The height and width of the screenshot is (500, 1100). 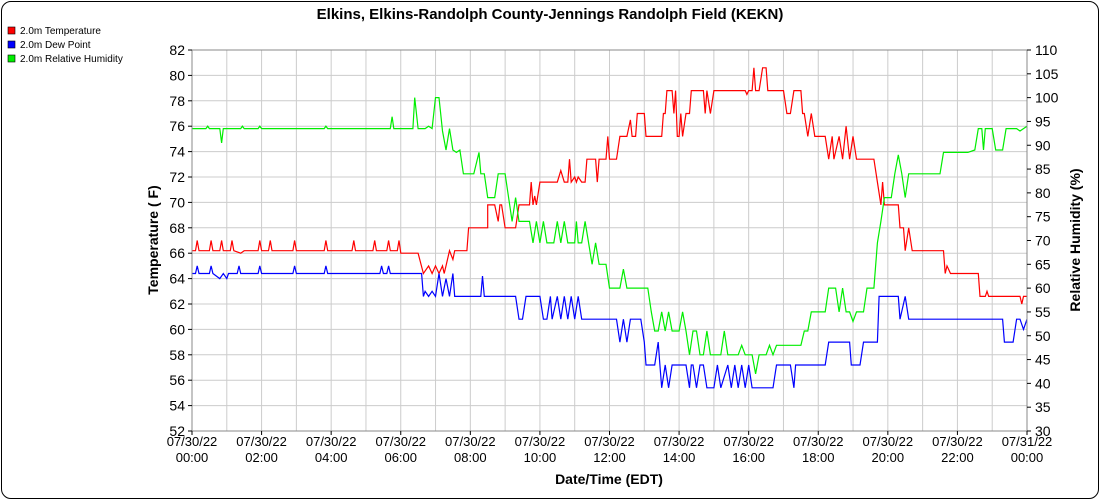 I want to click on x-tick-time-label: 18:00, so click(x=818, y=457).